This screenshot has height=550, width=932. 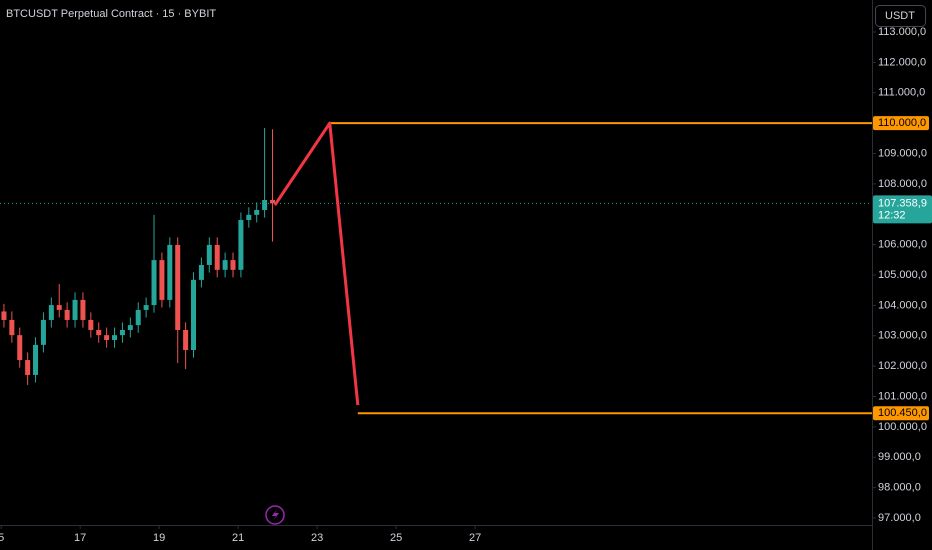 What do you see at coordinates (902, 153) in the screenshot?
I see `y-tick-label: 109.000,0` at bounding box center [902, 153].